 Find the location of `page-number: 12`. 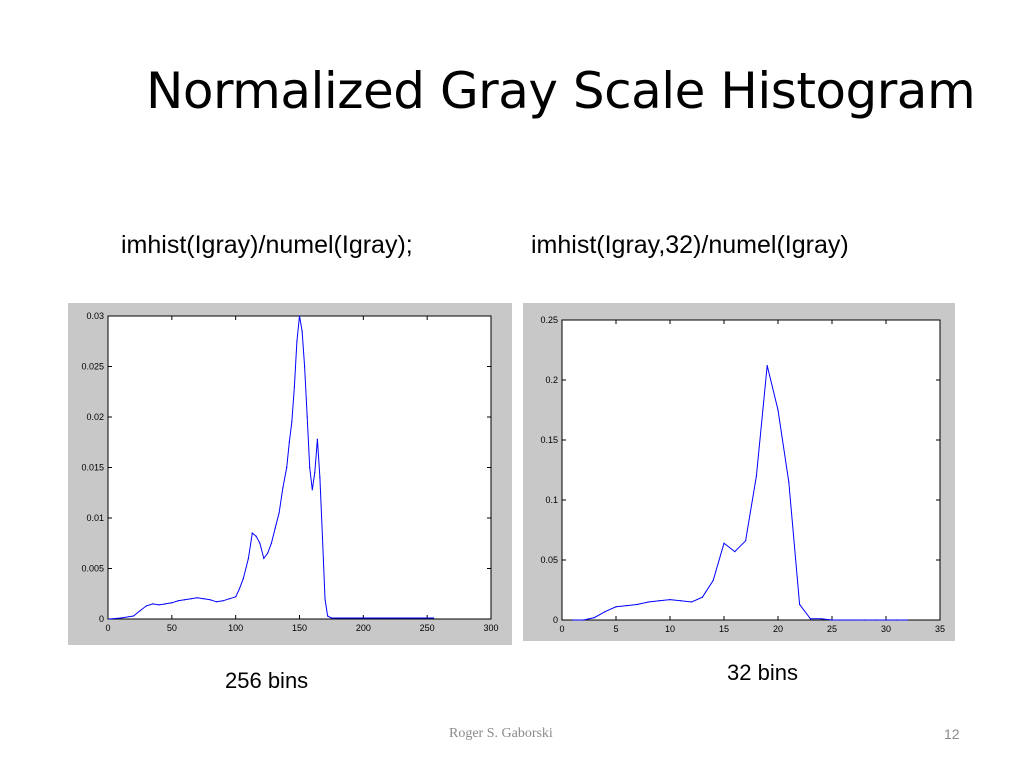

page-number: 12 is located at coordinates (952, 734).